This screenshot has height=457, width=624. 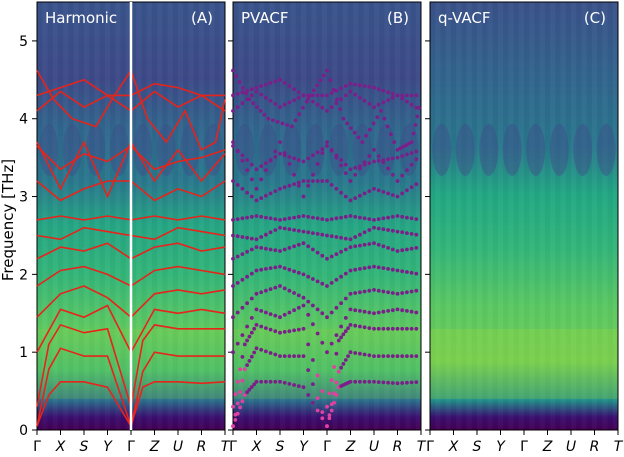 What do you see at coordinates (256, 447) in the screenshot?
I see `x-tick-label: X` at bounding box center [256, 447].